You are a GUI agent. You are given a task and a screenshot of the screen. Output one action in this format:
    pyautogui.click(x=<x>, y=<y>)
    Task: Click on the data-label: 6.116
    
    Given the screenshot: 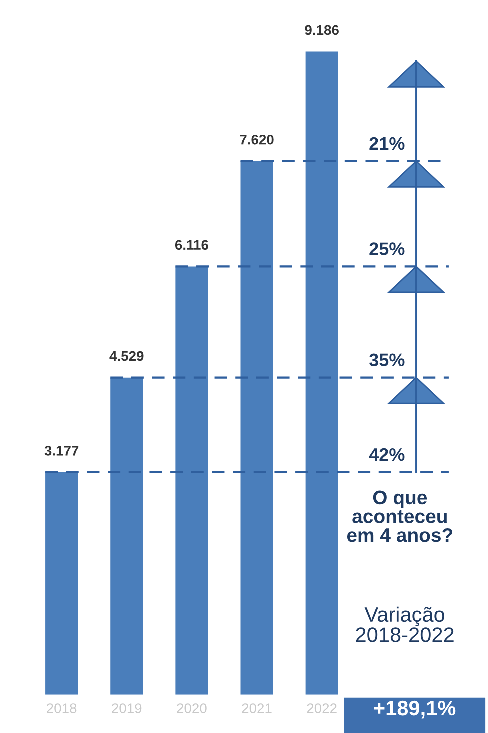 What is the action you would take?
    pyautogui.click(x=191, y=245)
    